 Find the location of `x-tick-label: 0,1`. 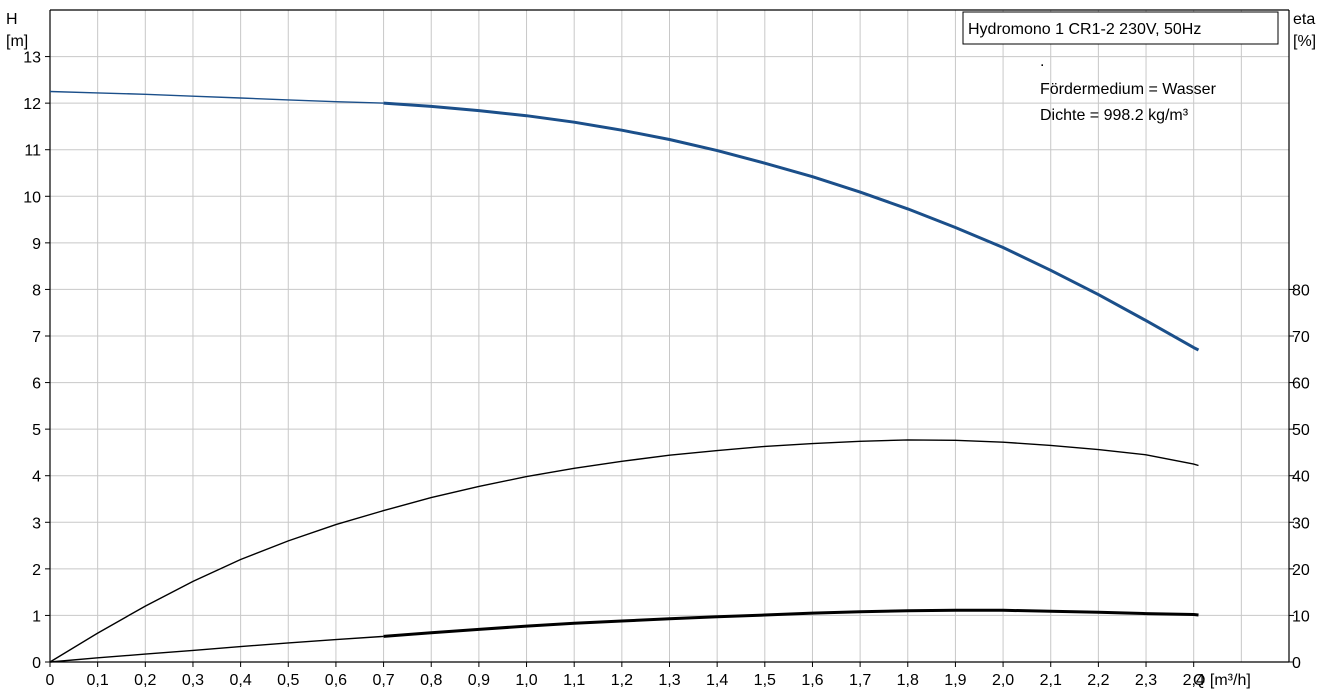

x-tick-label: 0,1 is located at coordinates (98, 680).